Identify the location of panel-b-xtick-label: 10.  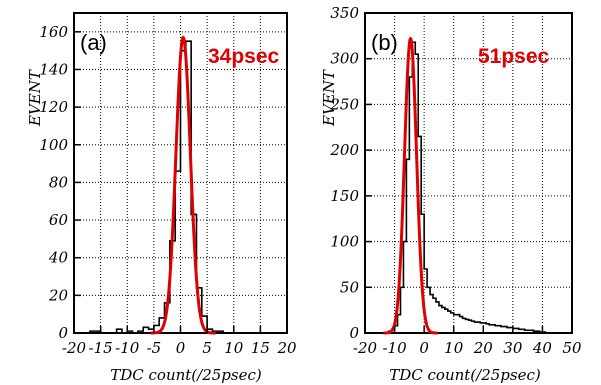
(454, 348).